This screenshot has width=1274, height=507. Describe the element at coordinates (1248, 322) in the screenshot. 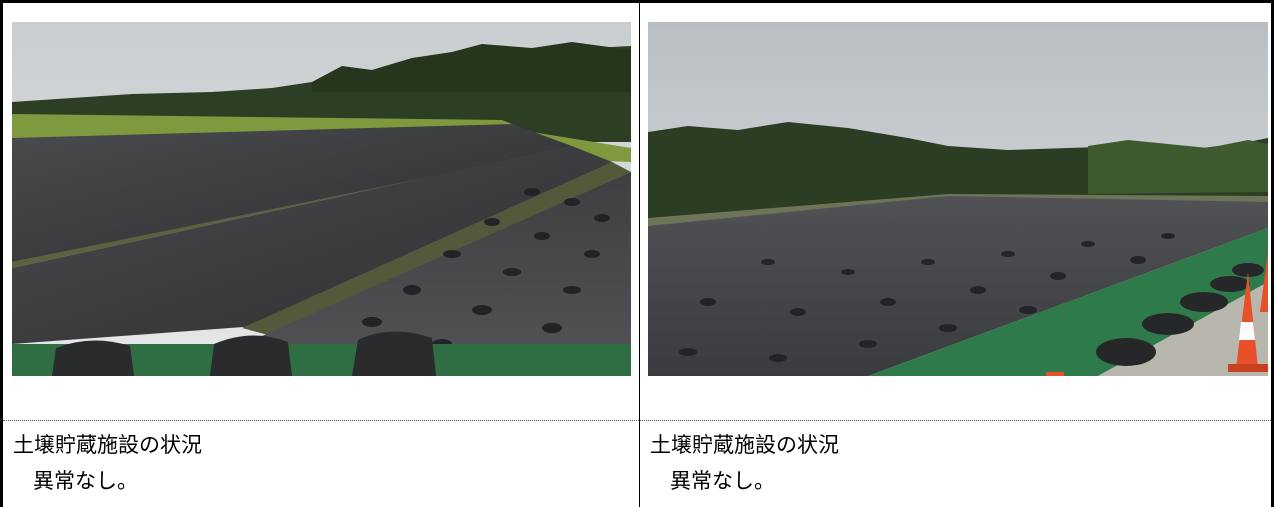

I see `traffic-cone-icon` at that location.